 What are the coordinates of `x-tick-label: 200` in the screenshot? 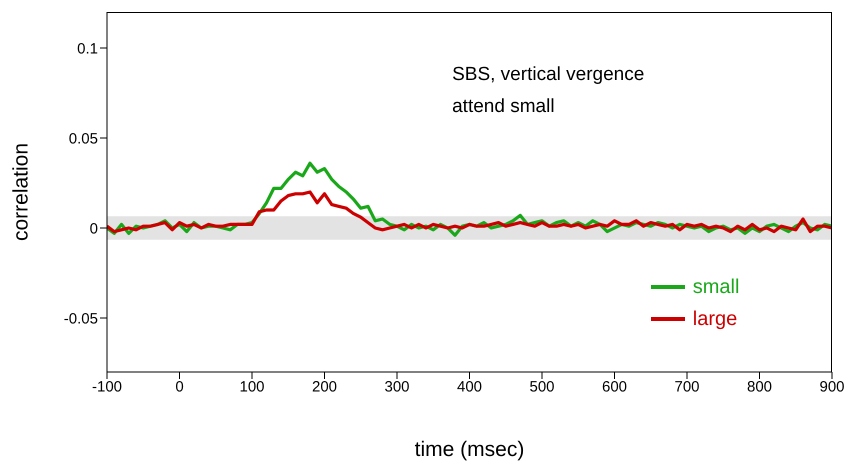 It's located at (325, 387).